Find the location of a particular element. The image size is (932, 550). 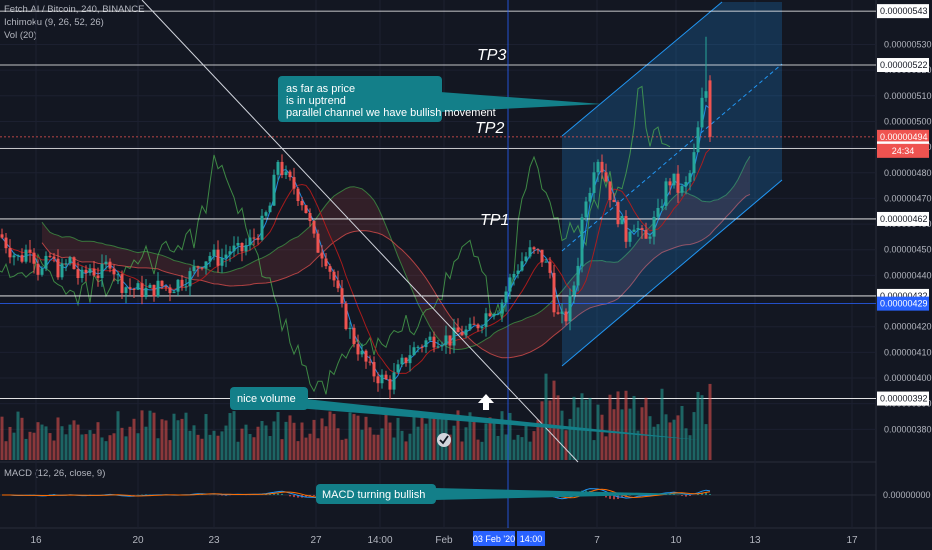

price-tick-label: 0.00000530 is located at coordinates (908, 44).